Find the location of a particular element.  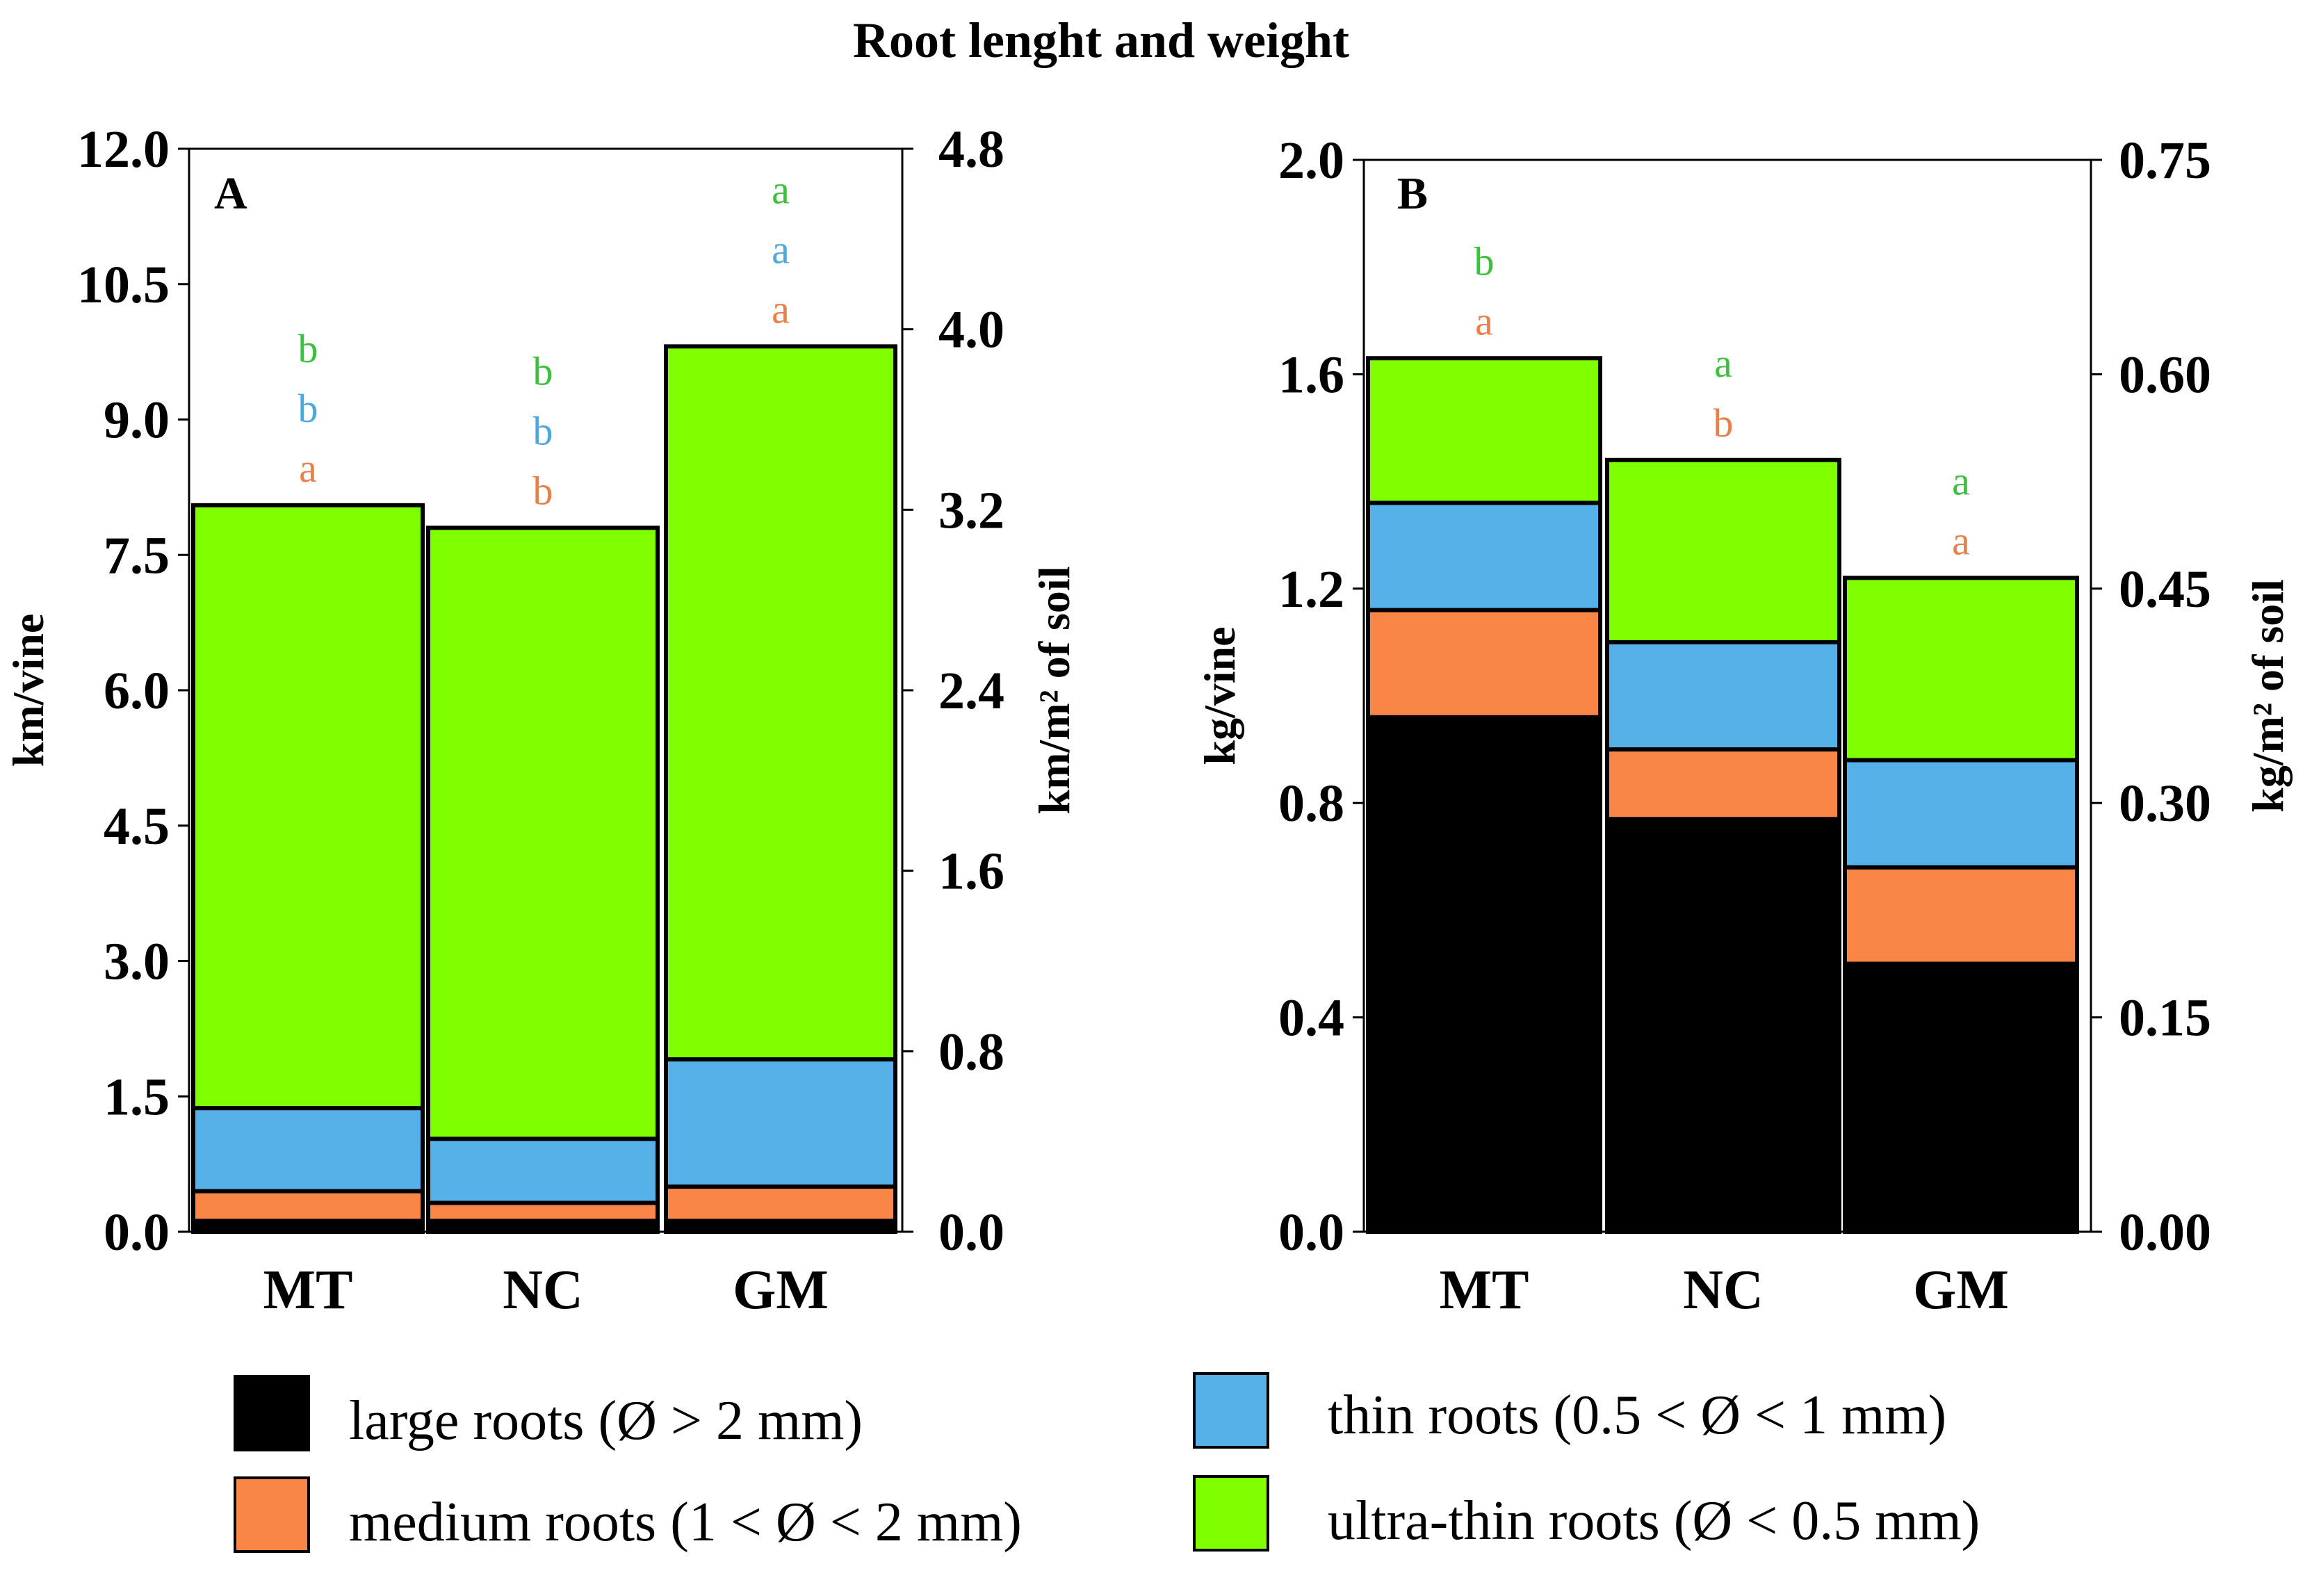

y-tick-label: 1.5 is located at coordinates (137, 1097).